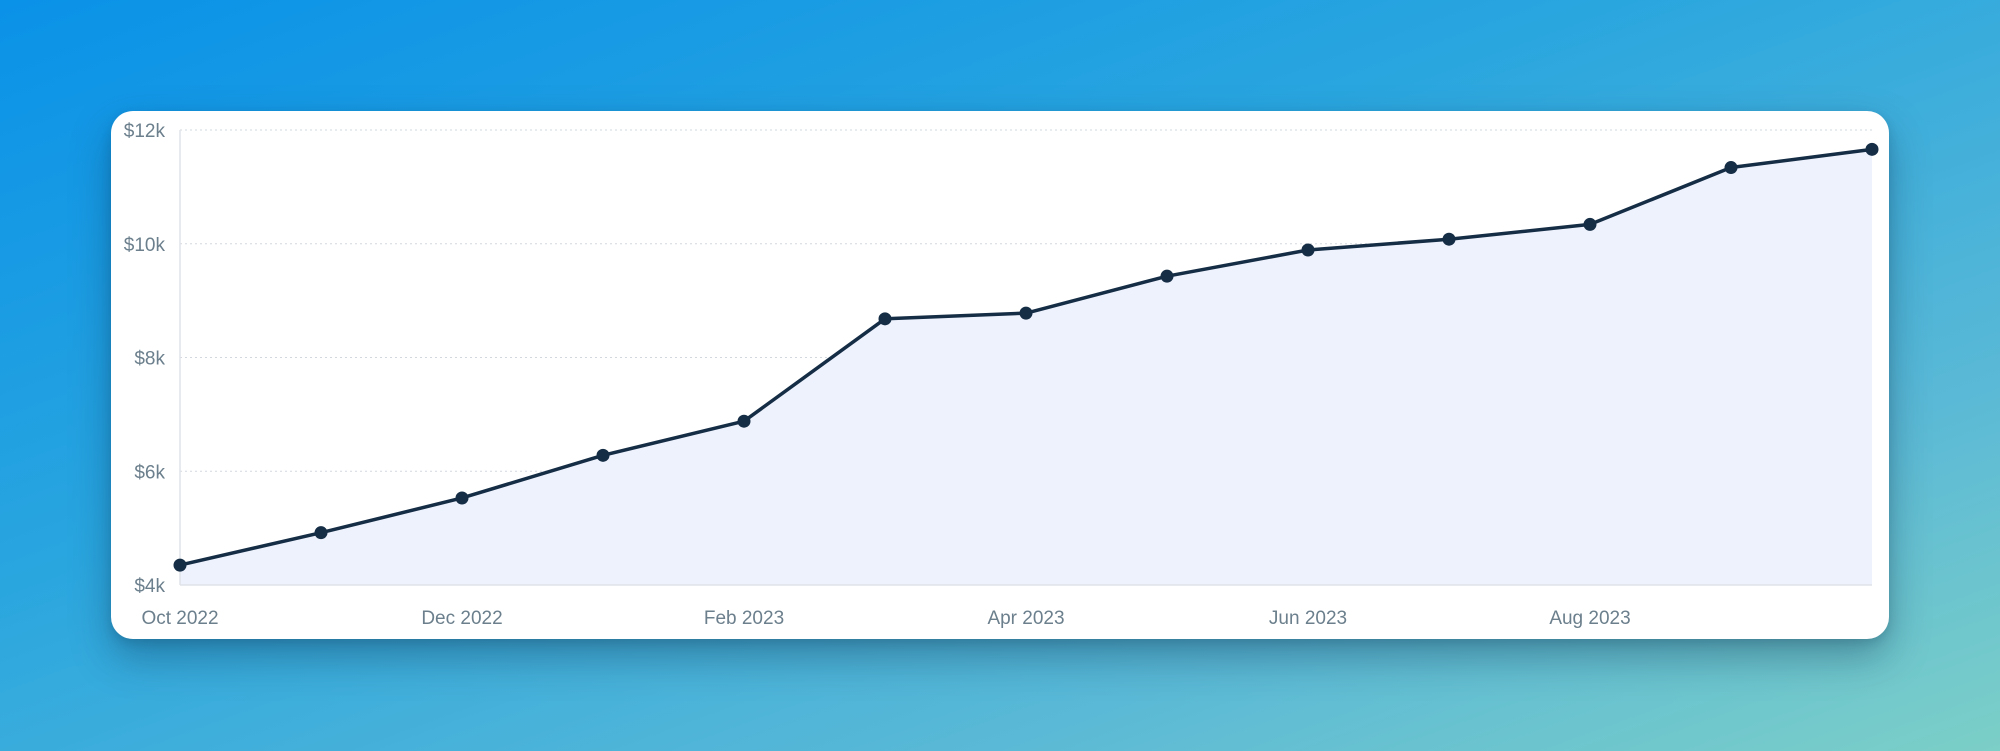  Describe the element at coordinates (145, 245) in the screenshot. I see `y-tick-label: $10k` at that location.